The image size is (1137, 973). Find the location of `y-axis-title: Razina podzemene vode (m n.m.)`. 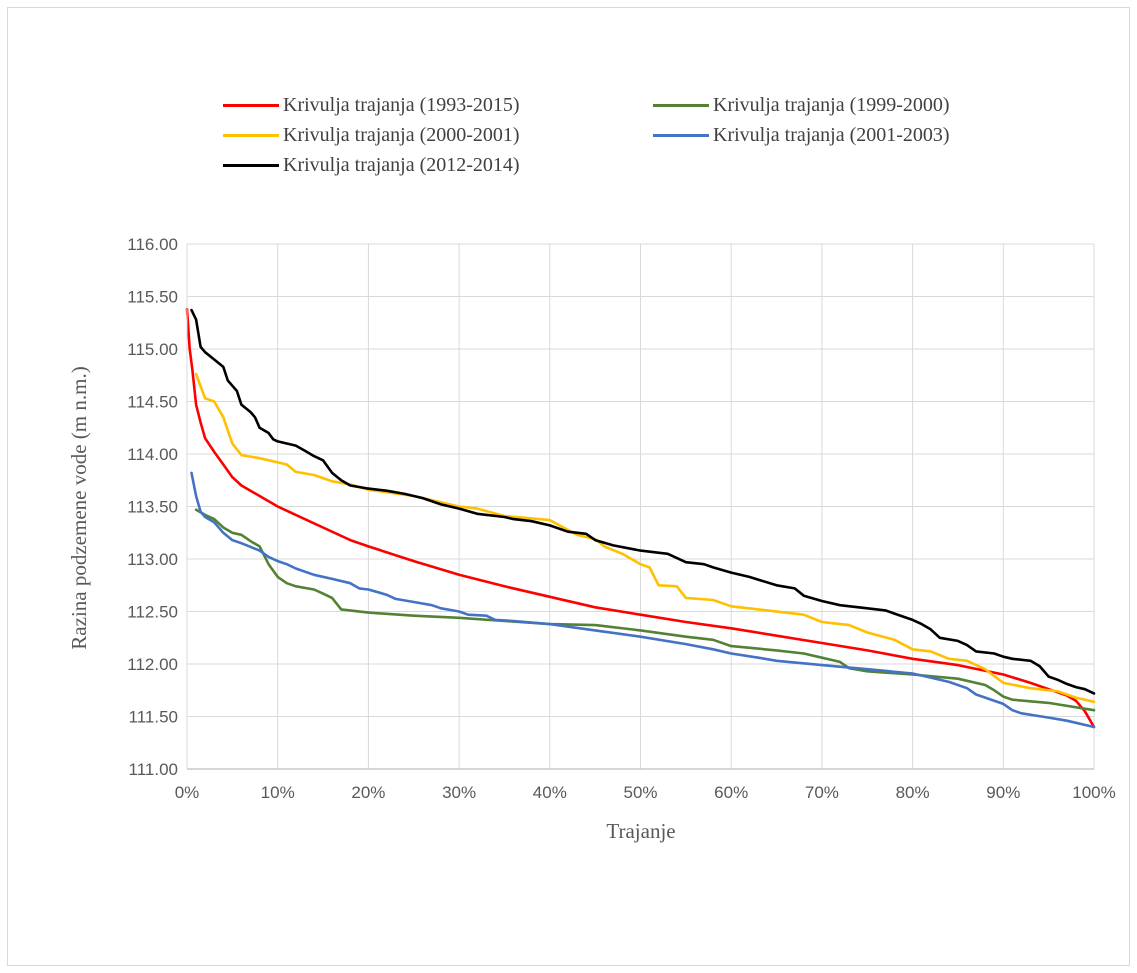

y-axis-title: Razina podzemene vode (m n.m.) is located at coordinates (79, 507).